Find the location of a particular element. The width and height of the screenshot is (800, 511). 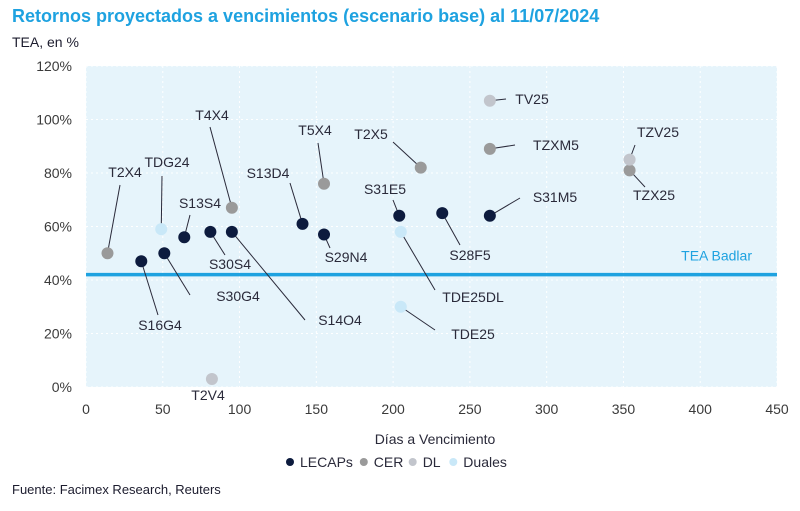

point-label: T2X5 is located at coordinates (371, 134).